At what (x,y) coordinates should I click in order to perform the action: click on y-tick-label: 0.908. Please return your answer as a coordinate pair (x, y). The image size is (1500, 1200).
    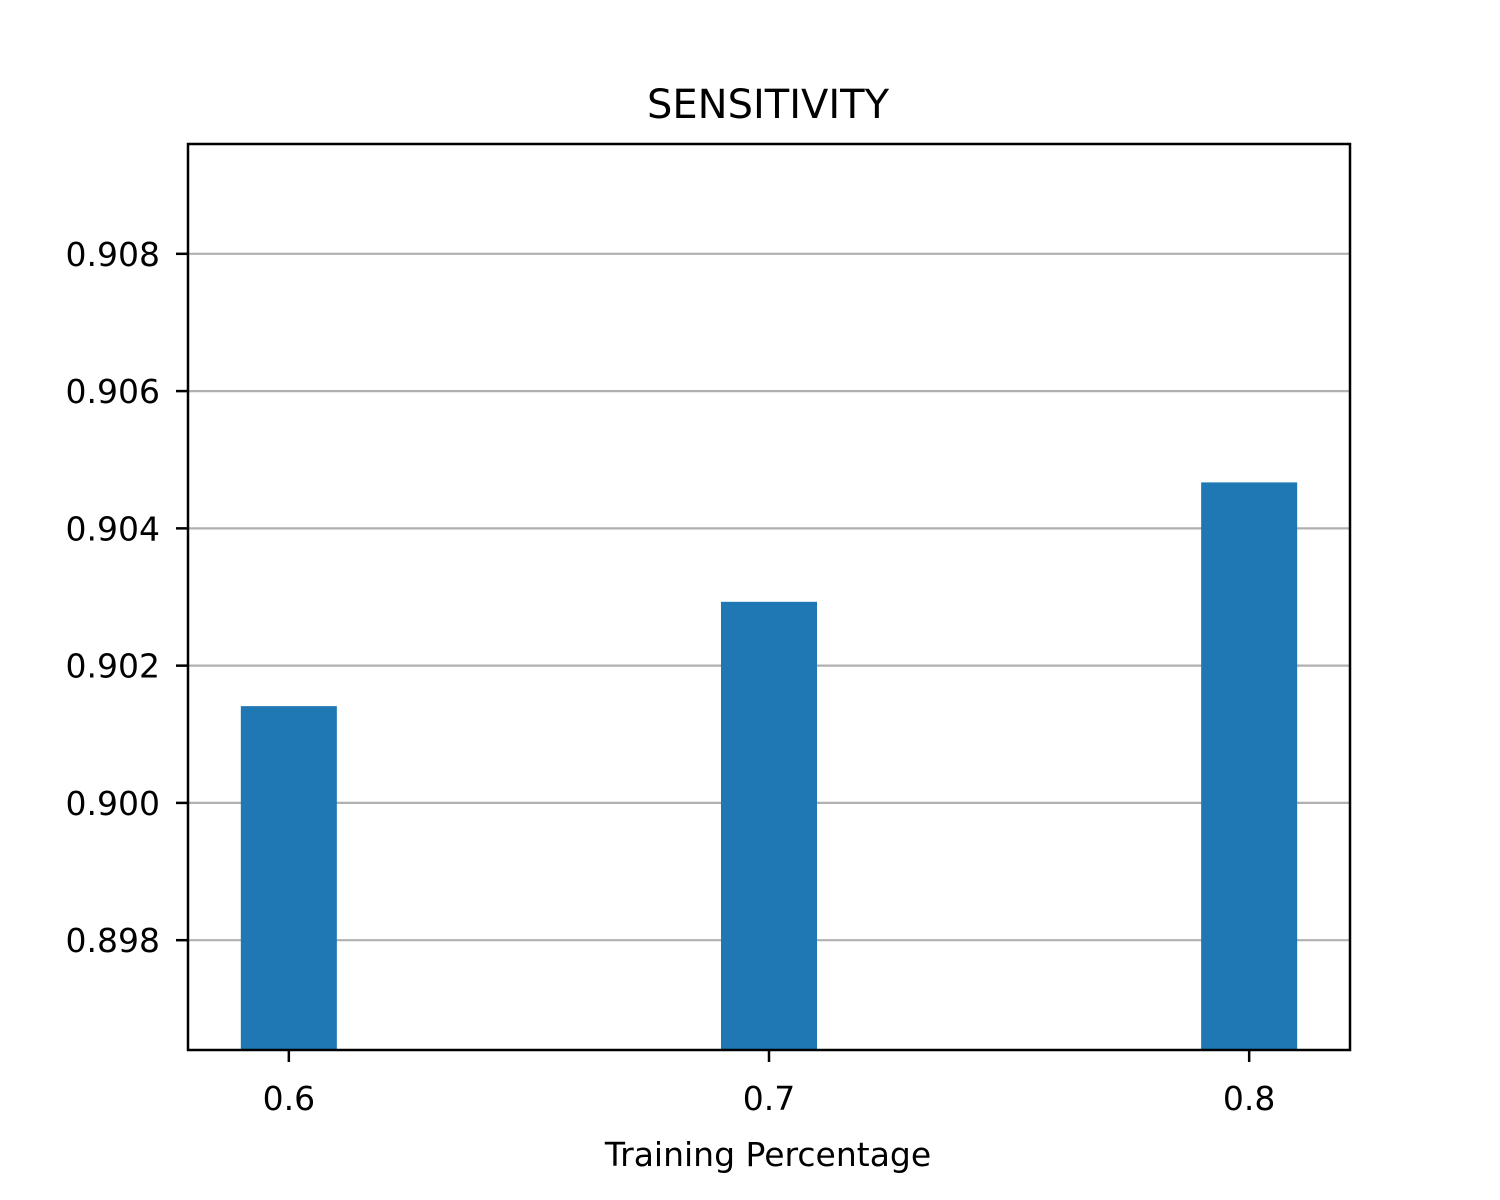
    Looking at the image, I should click on (113, 254).